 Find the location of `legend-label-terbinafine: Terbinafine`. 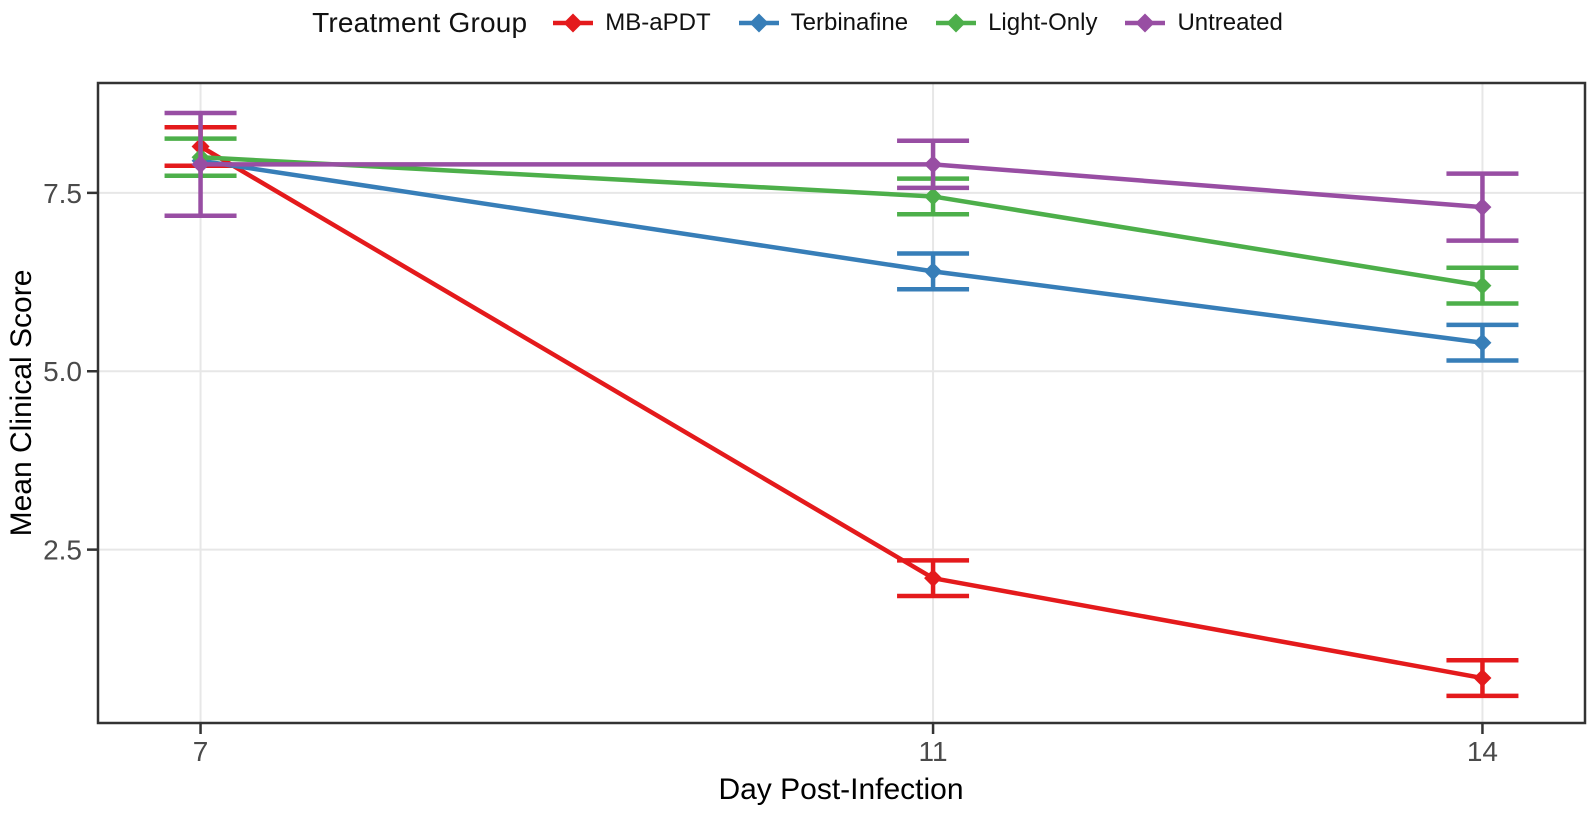

legend-label-terbinafine: Terbinafine is located at coordinates (849, 22).